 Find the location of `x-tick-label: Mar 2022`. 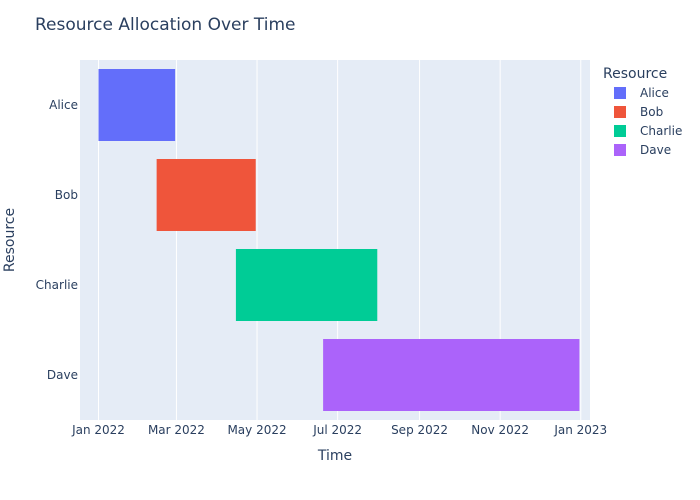

x-tick-label: Mar 2022 is located at coordinates (176, 430).